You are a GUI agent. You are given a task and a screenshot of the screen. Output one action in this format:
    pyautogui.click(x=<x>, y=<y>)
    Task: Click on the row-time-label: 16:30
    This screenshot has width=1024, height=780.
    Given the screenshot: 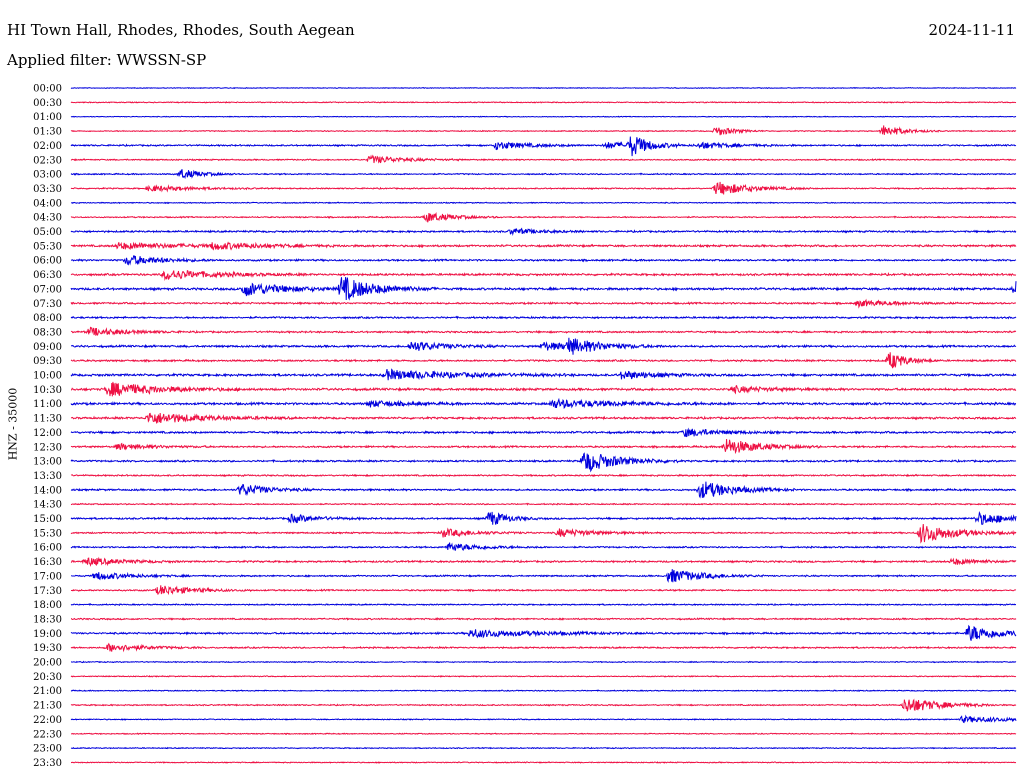 What is the action you would take?
    pyautogui.click(x=47, y=562)
    